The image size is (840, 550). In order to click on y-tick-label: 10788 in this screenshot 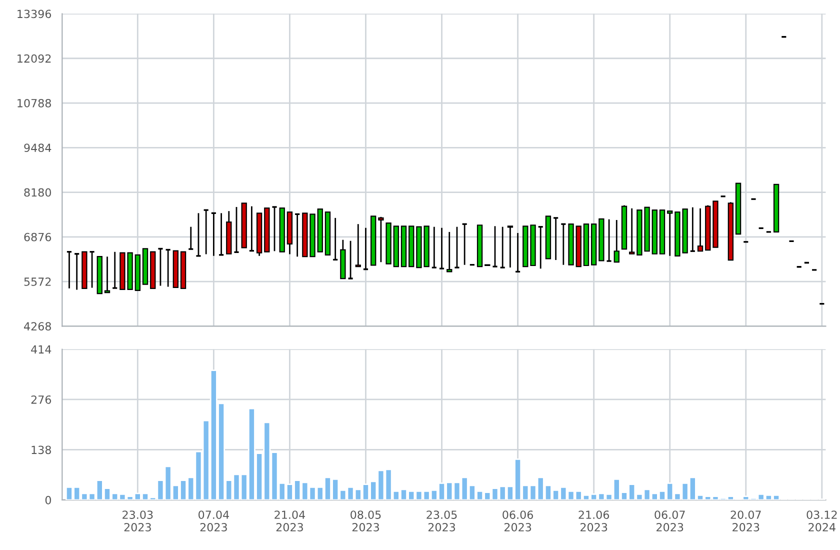, I will do `click(34, 103)`.